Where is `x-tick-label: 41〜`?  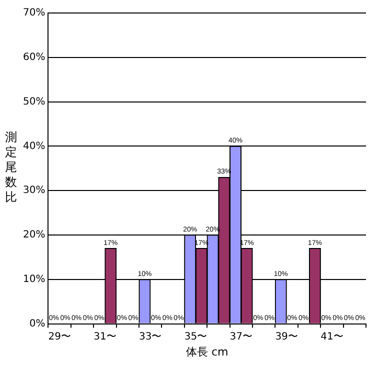 x-tick-label: 41〜 is located at coordinates (332, 336).